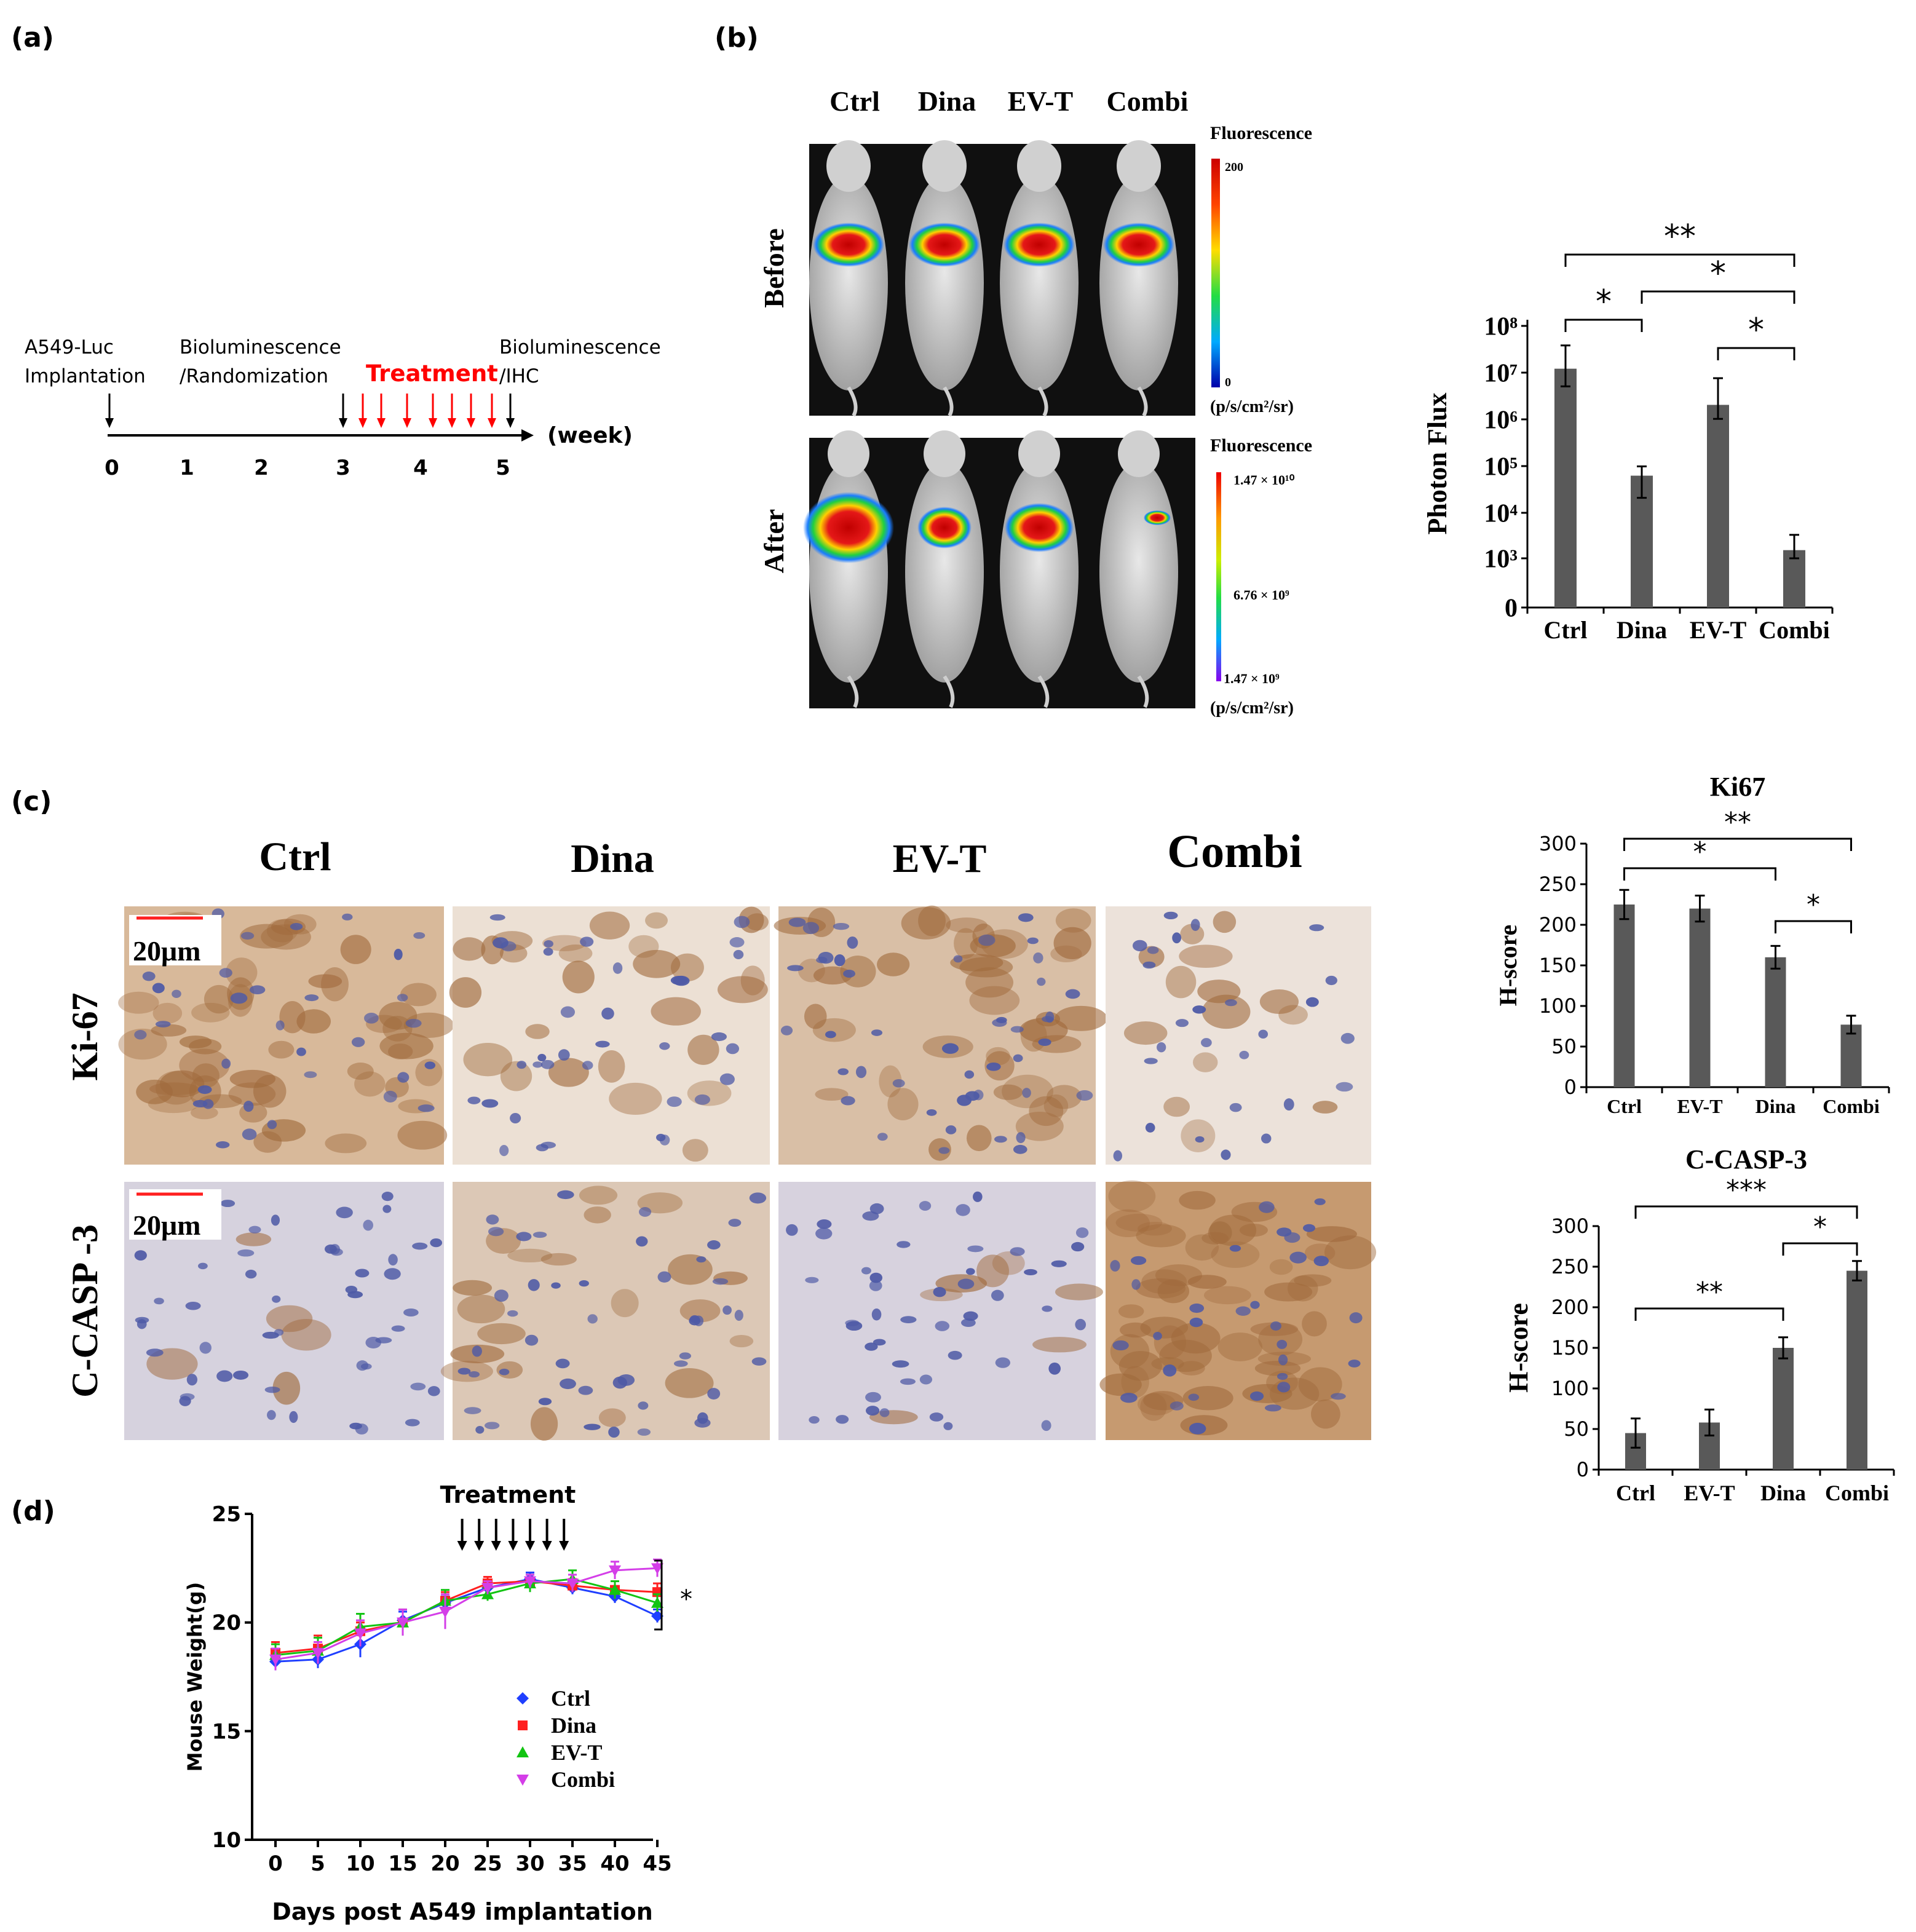 This screenshot has height=1932, width=1916. I want to click on week-tick: 5, so click(503, 468).